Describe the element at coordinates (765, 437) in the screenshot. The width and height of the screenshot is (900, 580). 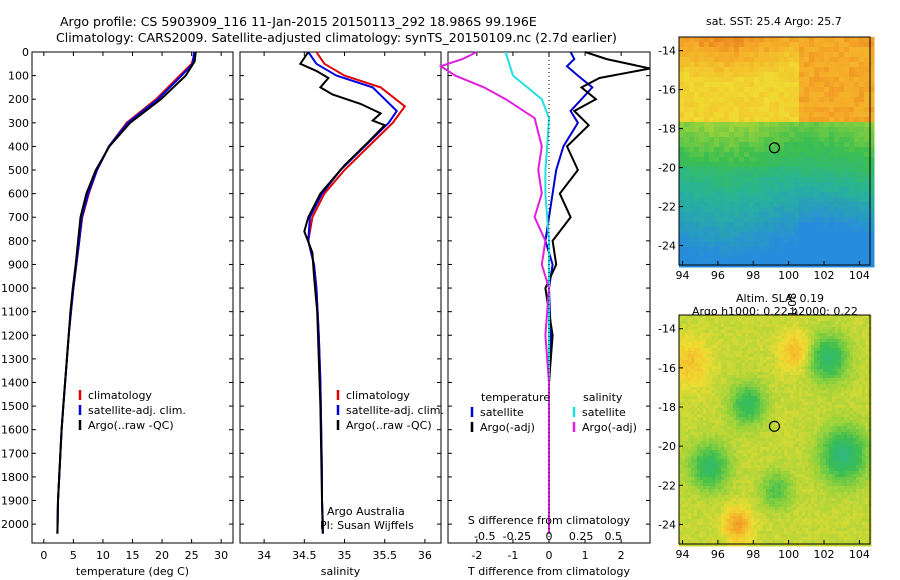
I see `sla-map-panel: 94 96 98 100 102 104-14-16-18-20-22-24` at that location.